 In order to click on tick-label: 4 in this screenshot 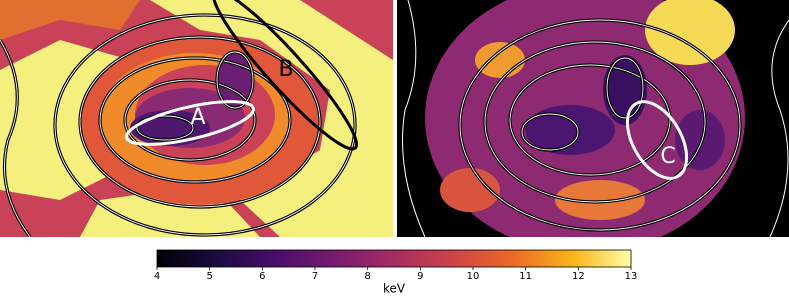, I will do `click(157, 276)`.